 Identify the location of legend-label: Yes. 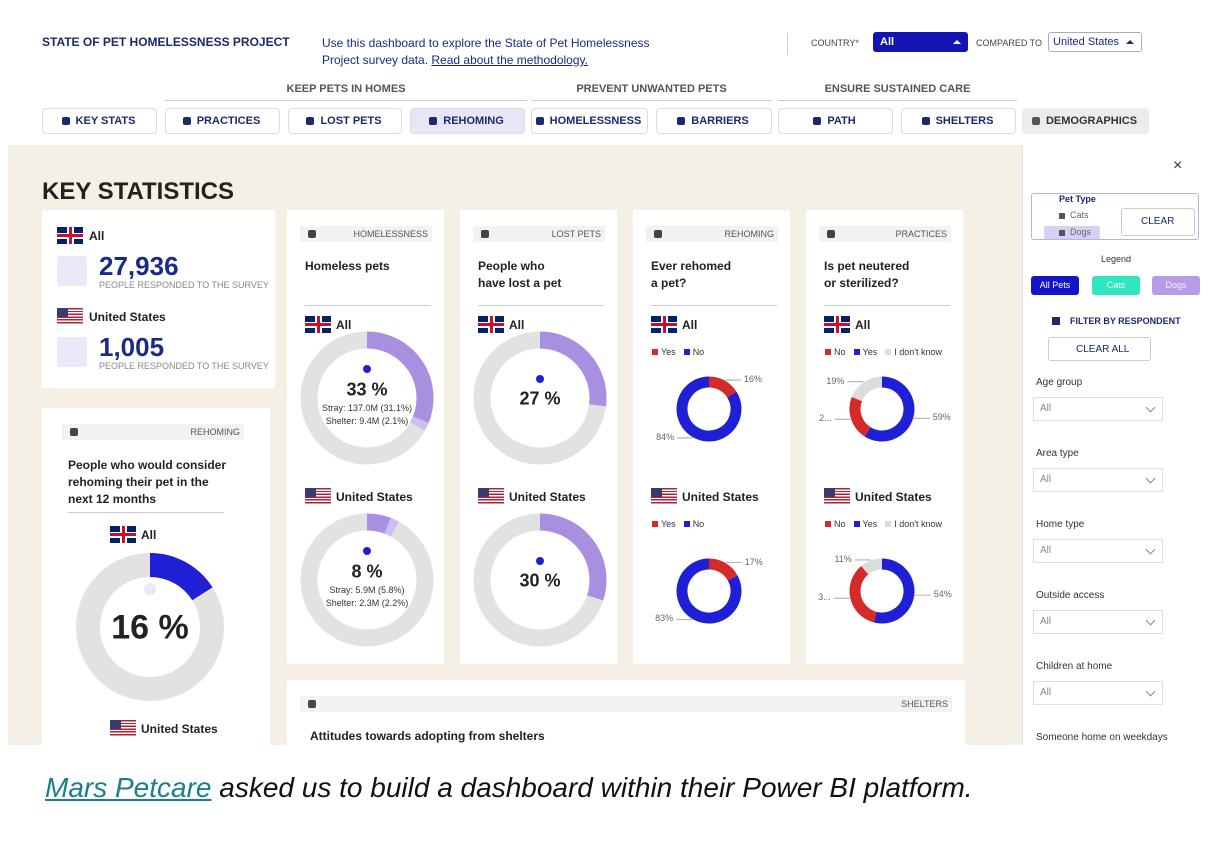
(668, 524).